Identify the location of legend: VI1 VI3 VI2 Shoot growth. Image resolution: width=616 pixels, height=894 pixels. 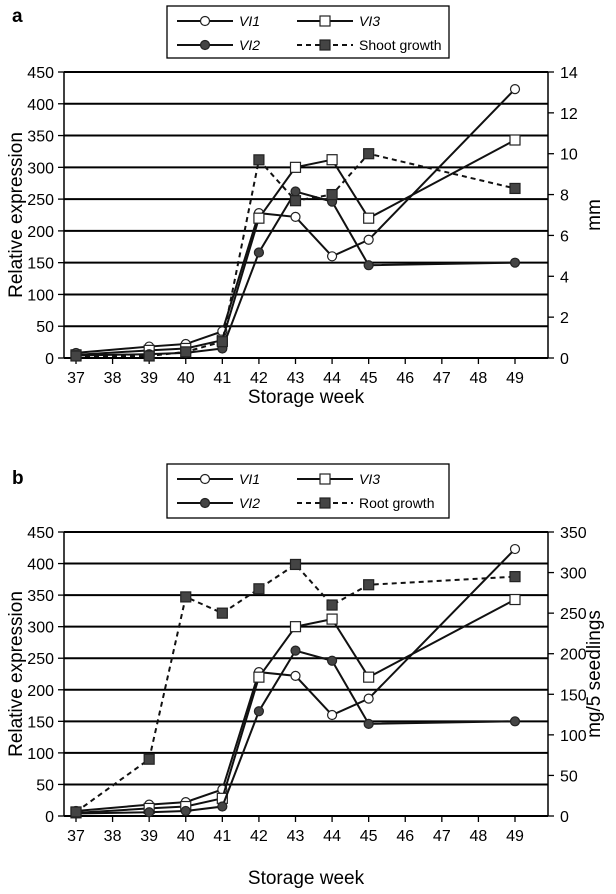
(308, 32).